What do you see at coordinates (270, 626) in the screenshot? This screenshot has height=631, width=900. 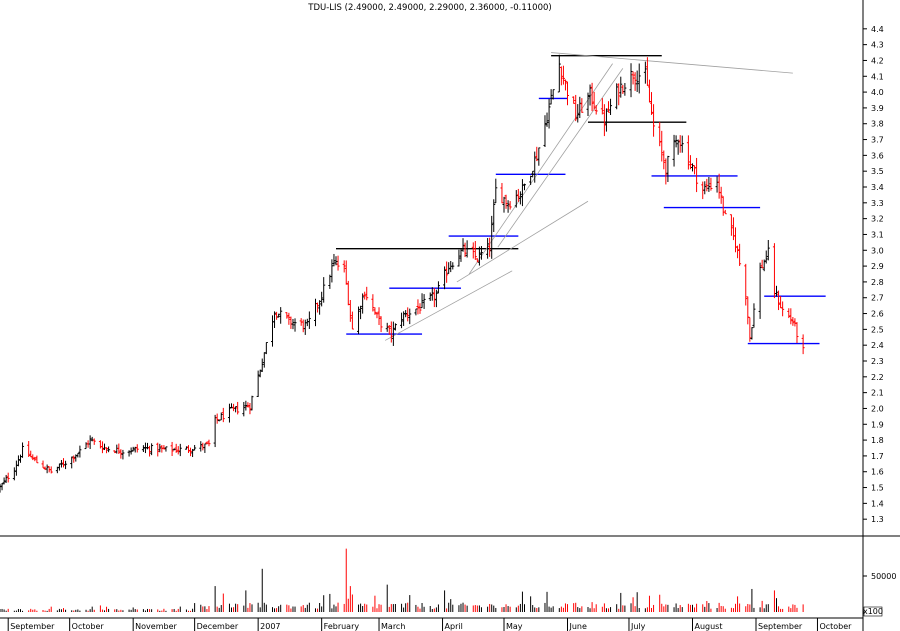 I see `month-tick-label: 2007` at bounding box center [270, 626].